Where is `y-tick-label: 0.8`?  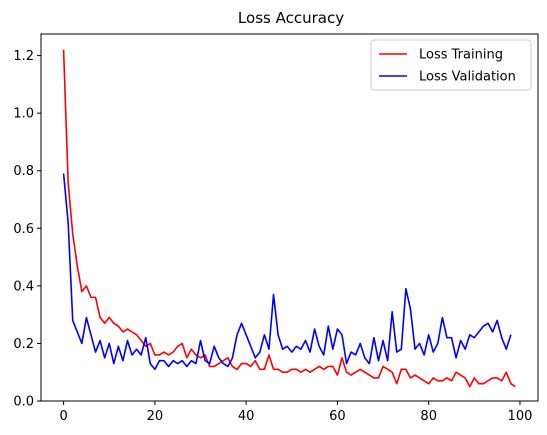 y-tick-label: 0.8 is located at coordinates (23, 171).